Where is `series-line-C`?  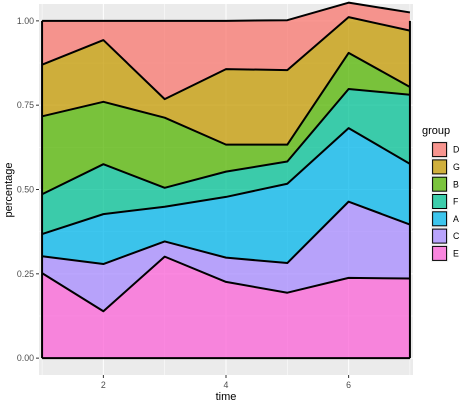 series-line-C is located at coordinates (226, 233).